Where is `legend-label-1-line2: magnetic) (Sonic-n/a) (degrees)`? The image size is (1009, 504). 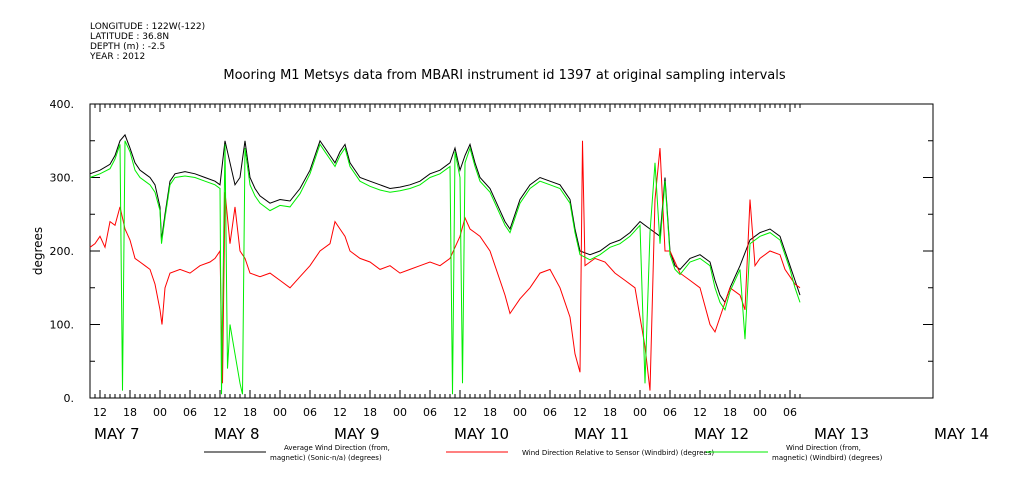 legend-label-1-line2: magnetic) (Sonic-n/a) (degrees) is located at coordinates (326, 458).